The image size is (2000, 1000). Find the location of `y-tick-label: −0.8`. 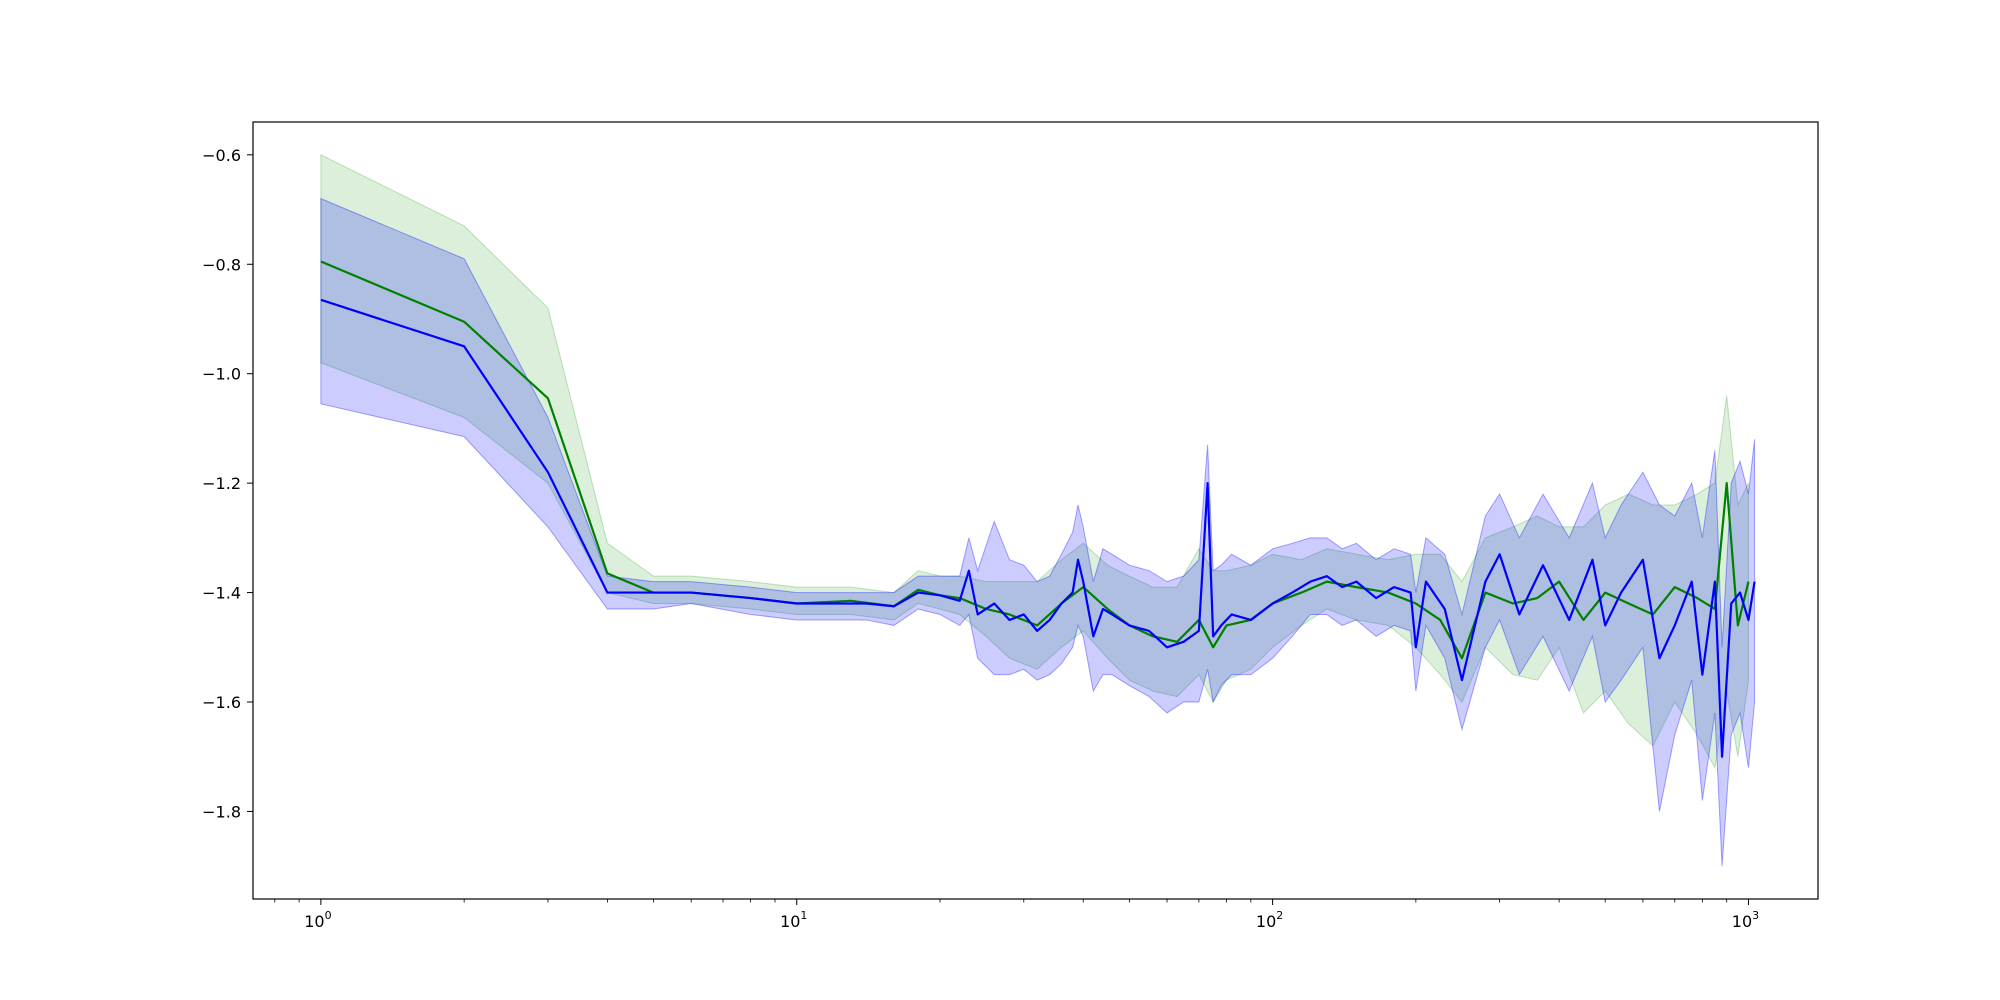

y-tick-label: −0.8 is located at coordinates (221, 264).